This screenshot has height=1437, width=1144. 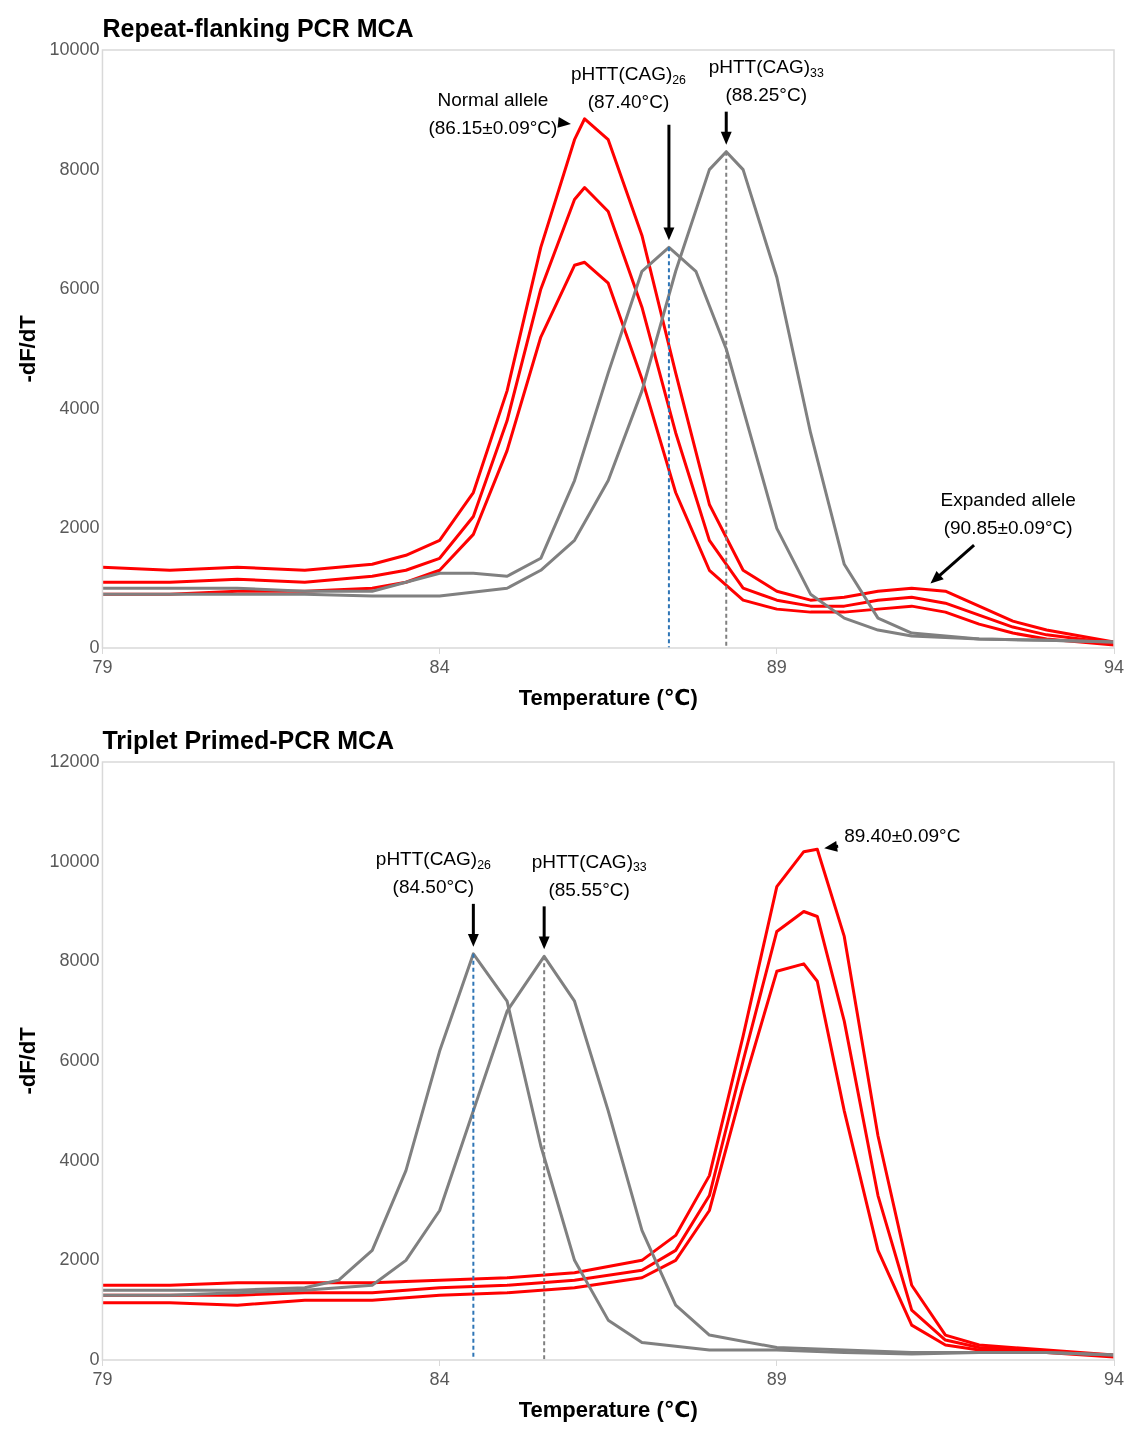 I want to click on annotation: 89.40±0.09°C, so click(x=902, y=836).